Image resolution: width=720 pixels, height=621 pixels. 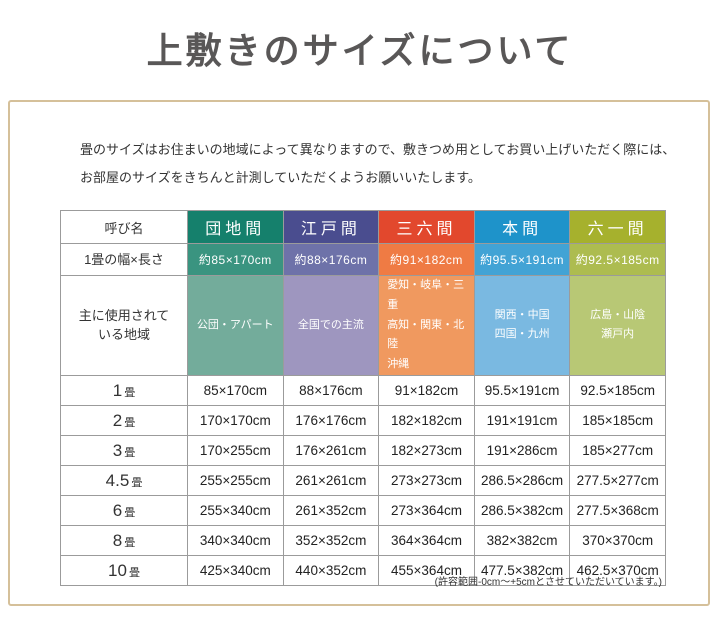 I want to click on size-cell: 462.5×370cm, so click(x=617, y=570).